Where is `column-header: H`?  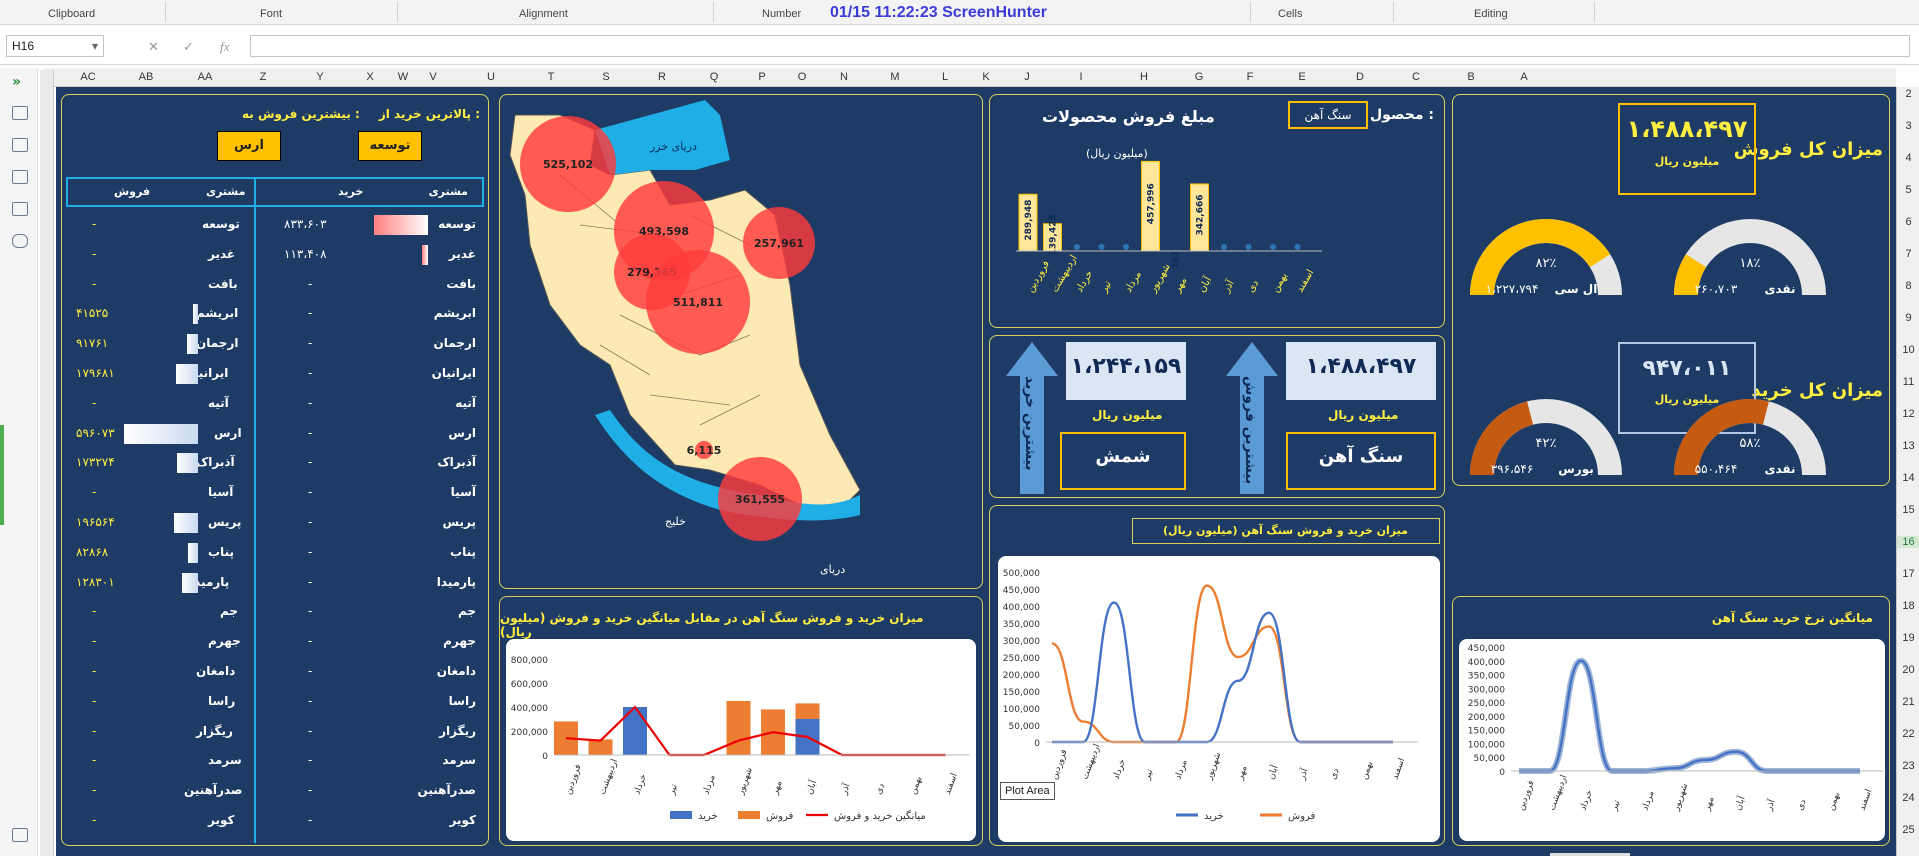 column-header: H is located at coordinates (1144, 77).